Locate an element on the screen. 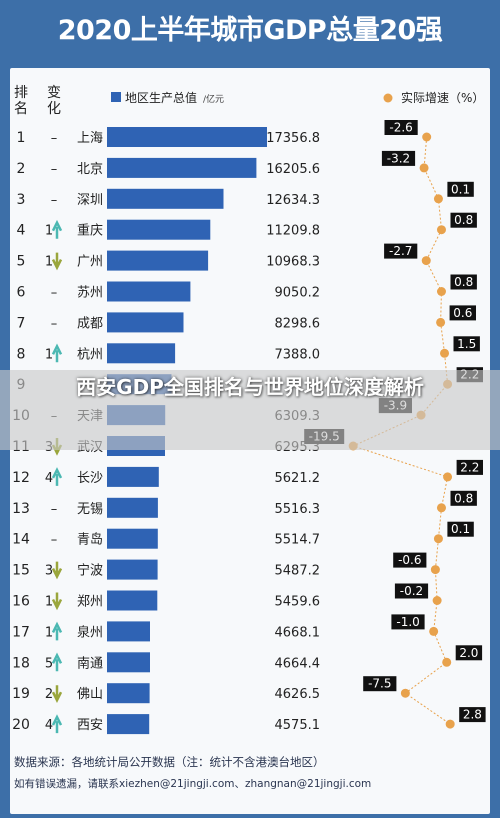 The image size is (500, 818). city-name: 南通 is located at coordinates (90, 663).